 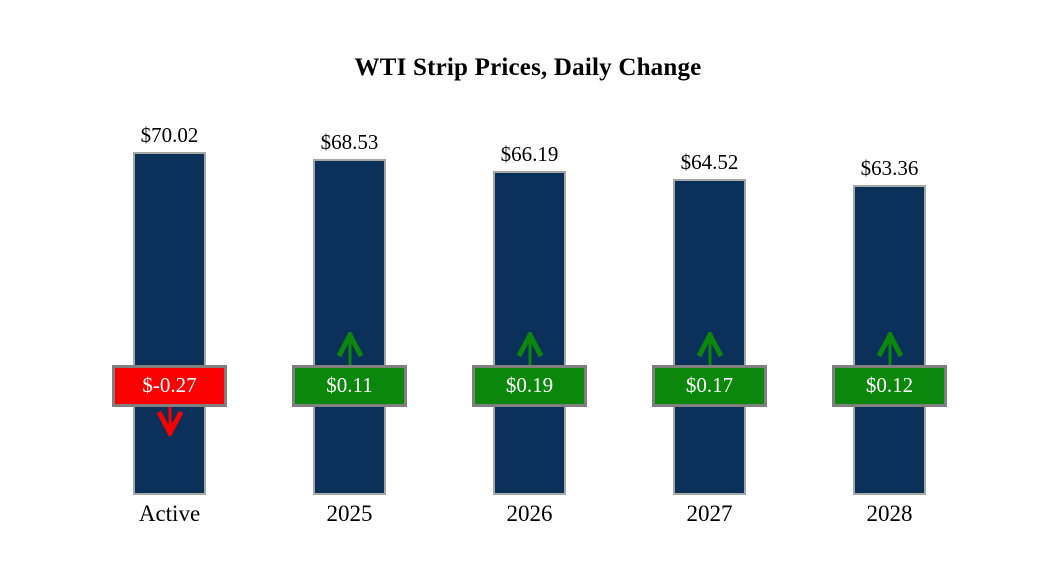 What do you see at coordinates (169, 386) in the screenshot?
I see `change-badge-negative: $-0.27` at bounding box center [169, 386].